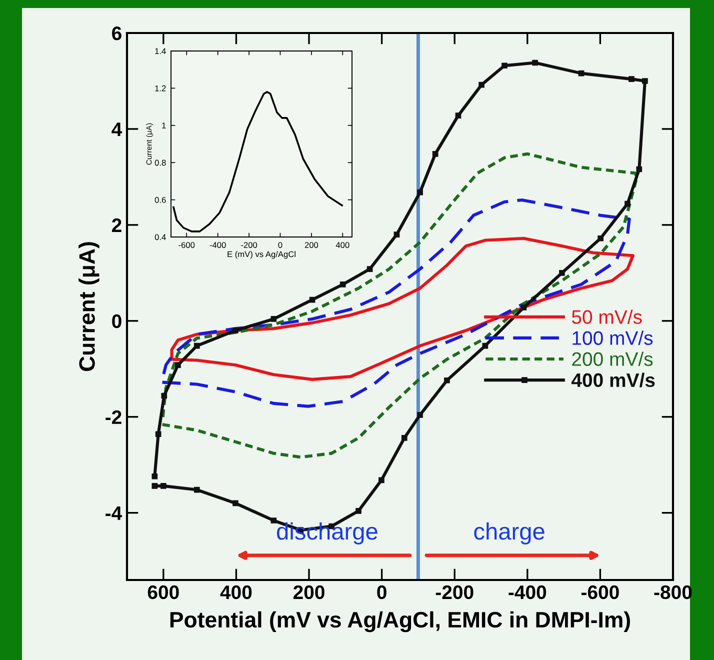 The image size is (714, 660). Describe the element at coordinates (114, 417) in the screenshot. I see `y-tick-label: -2` at that location.